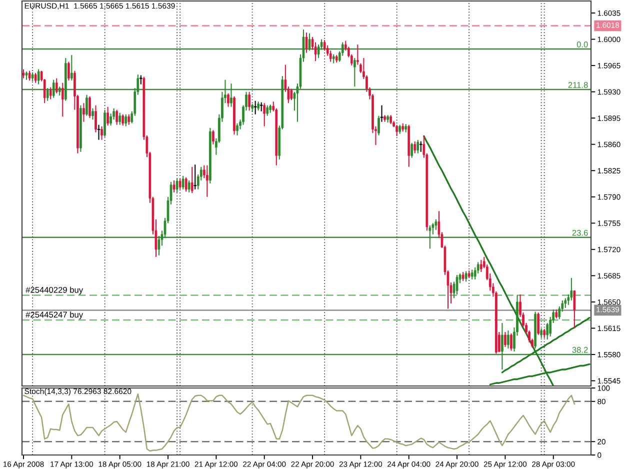 The height and width of the screenshot is (469, 625). What do you see at coordinates (580, 349) in the screenshot?
I see `annotation: 38.2` at bounding box center [580, 349].